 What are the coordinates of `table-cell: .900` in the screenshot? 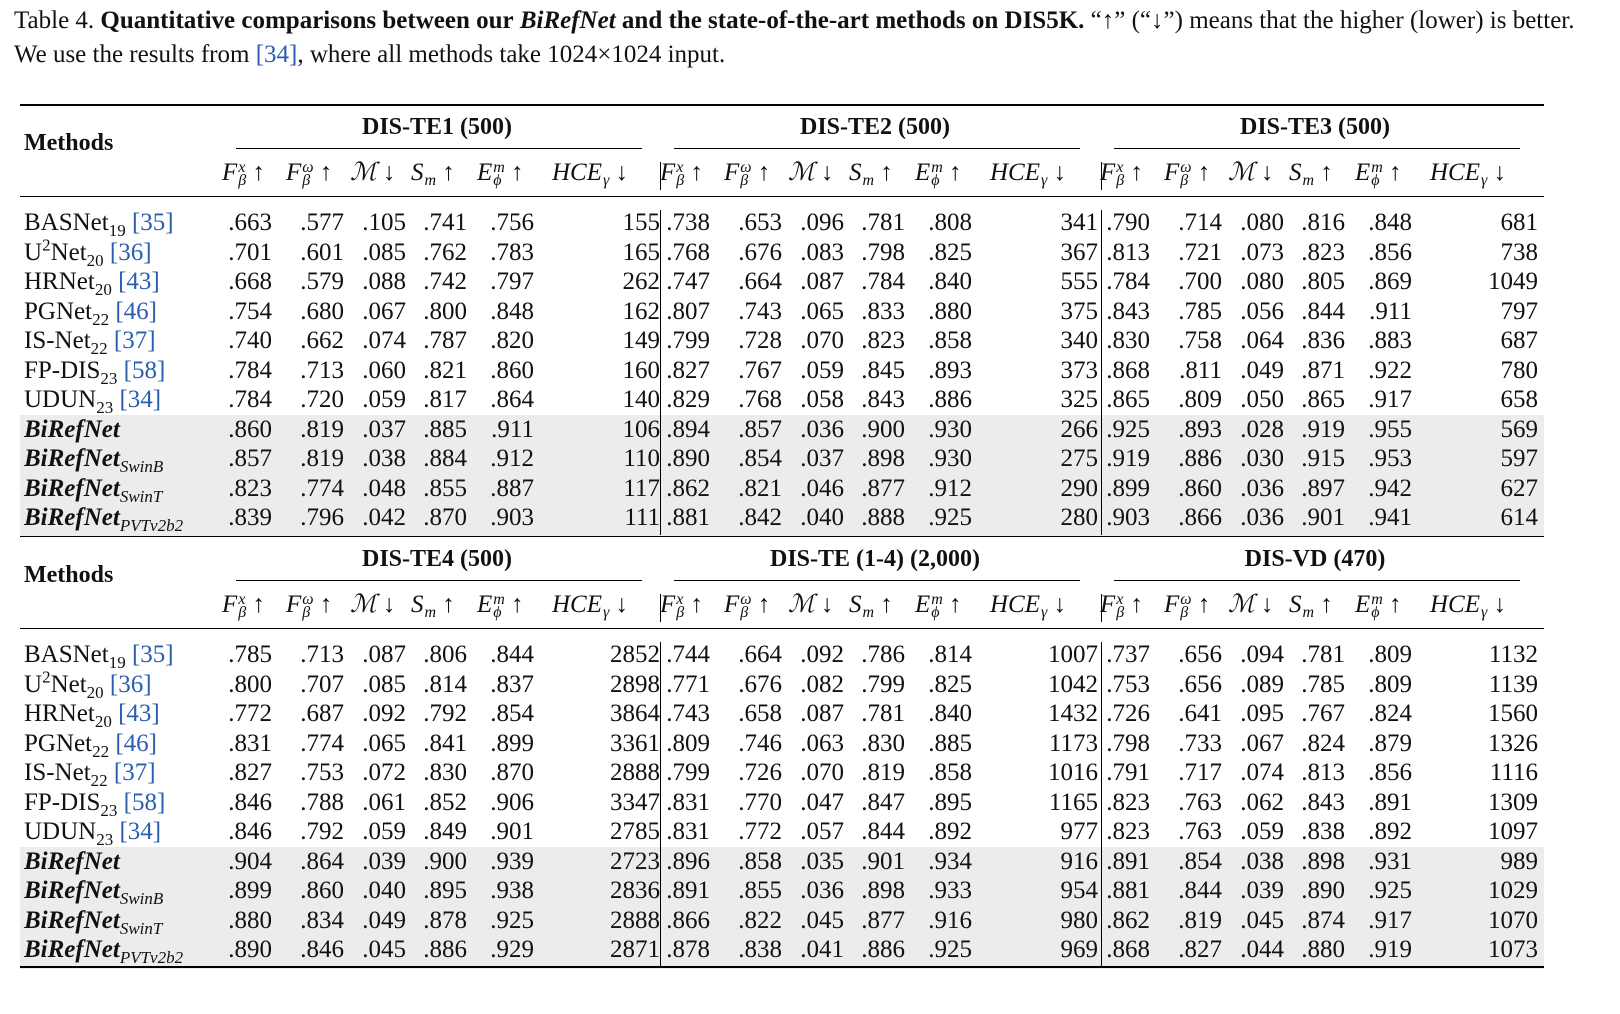 It's located at (445, 861).